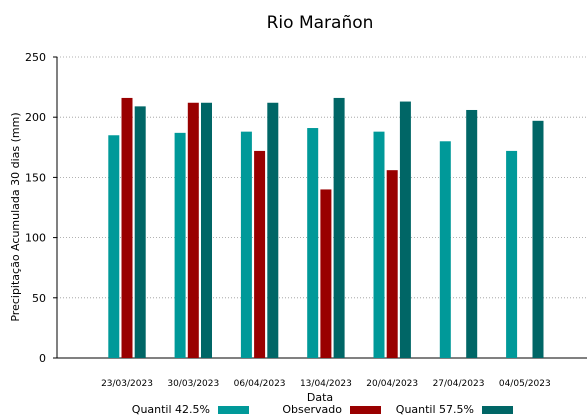 The height and width of the screenshot is (417, 587). Describe the element at coordinates (114, 246) in the screenshot. I see `bar-quantil-42-5--0` at that location.